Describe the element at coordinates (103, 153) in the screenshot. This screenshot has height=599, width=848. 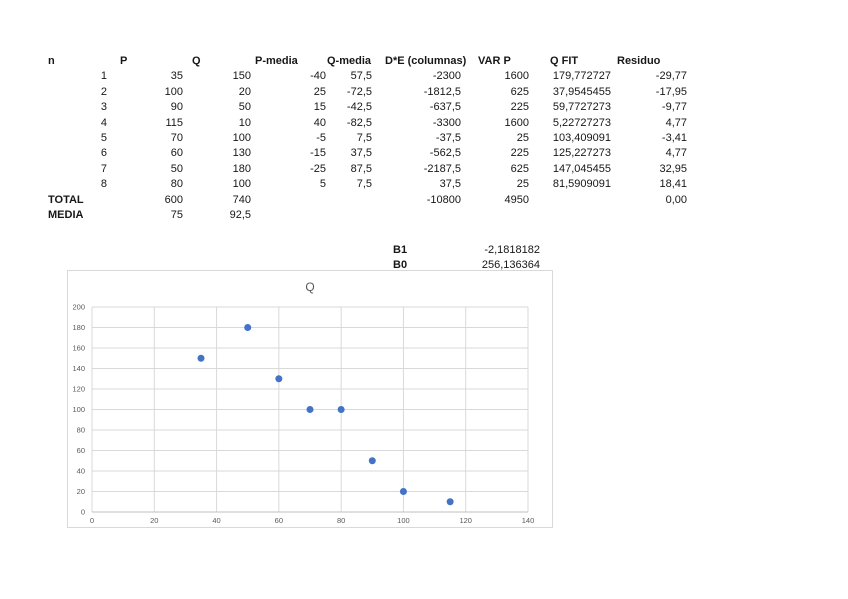
I see `table-cell: 6` at that location.